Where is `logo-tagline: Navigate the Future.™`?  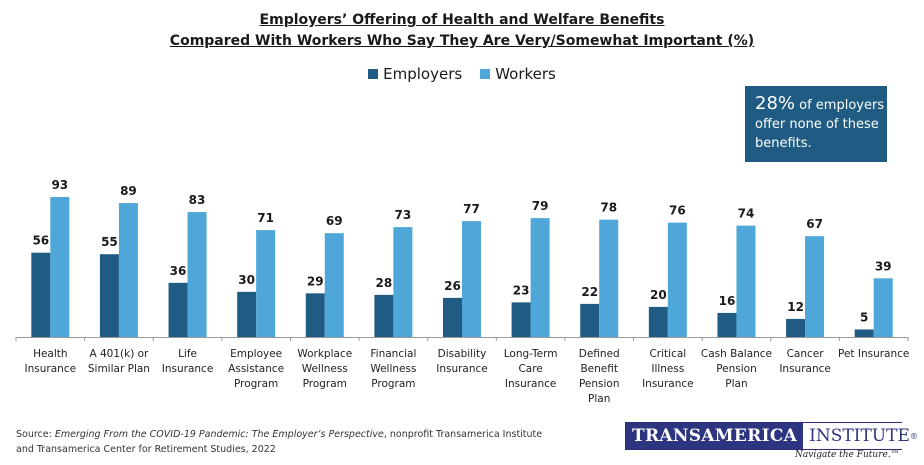
logo-tagline: Navigate the Future.™ is located at coordinates (847, 455).